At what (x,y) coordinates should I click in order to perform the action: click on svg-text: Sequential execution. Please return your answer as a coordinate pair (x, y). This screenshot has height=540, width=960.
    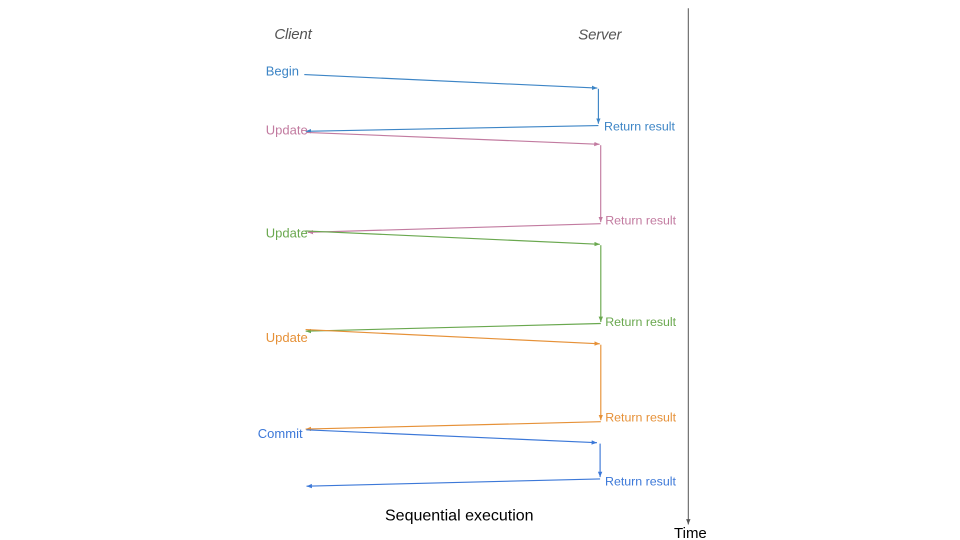
    Looking at the image, I should click on (459, 515).